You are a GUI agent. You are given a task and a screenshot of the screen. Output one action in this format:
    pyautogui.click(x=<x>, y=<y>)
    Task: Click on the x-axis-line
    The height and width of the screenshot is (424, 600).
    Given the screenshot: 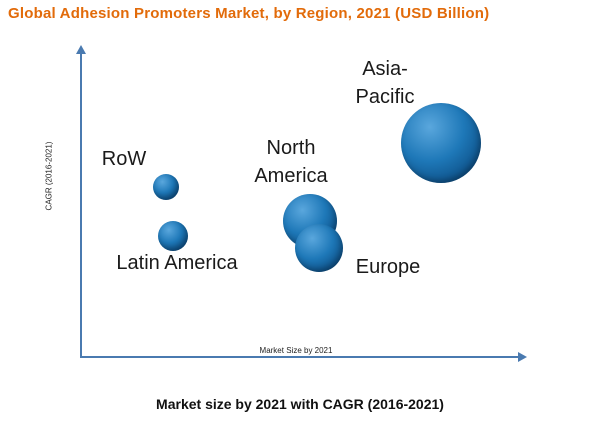 What is the action you would take?
    pyautogui.click(x=300, y=357)
    